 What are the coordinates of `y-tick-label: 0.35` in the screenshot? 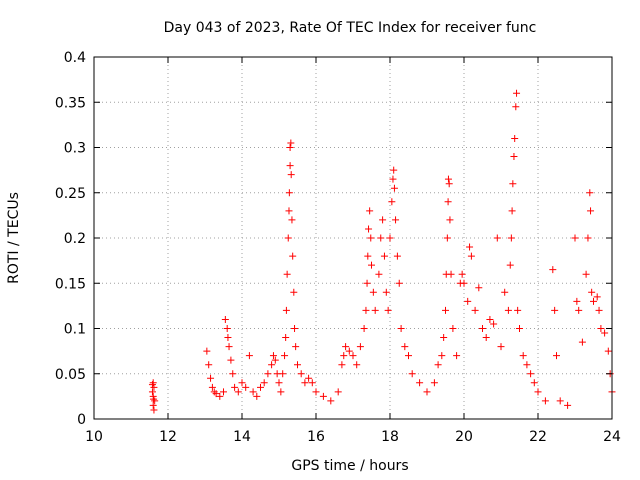 It's located at (70, 103).